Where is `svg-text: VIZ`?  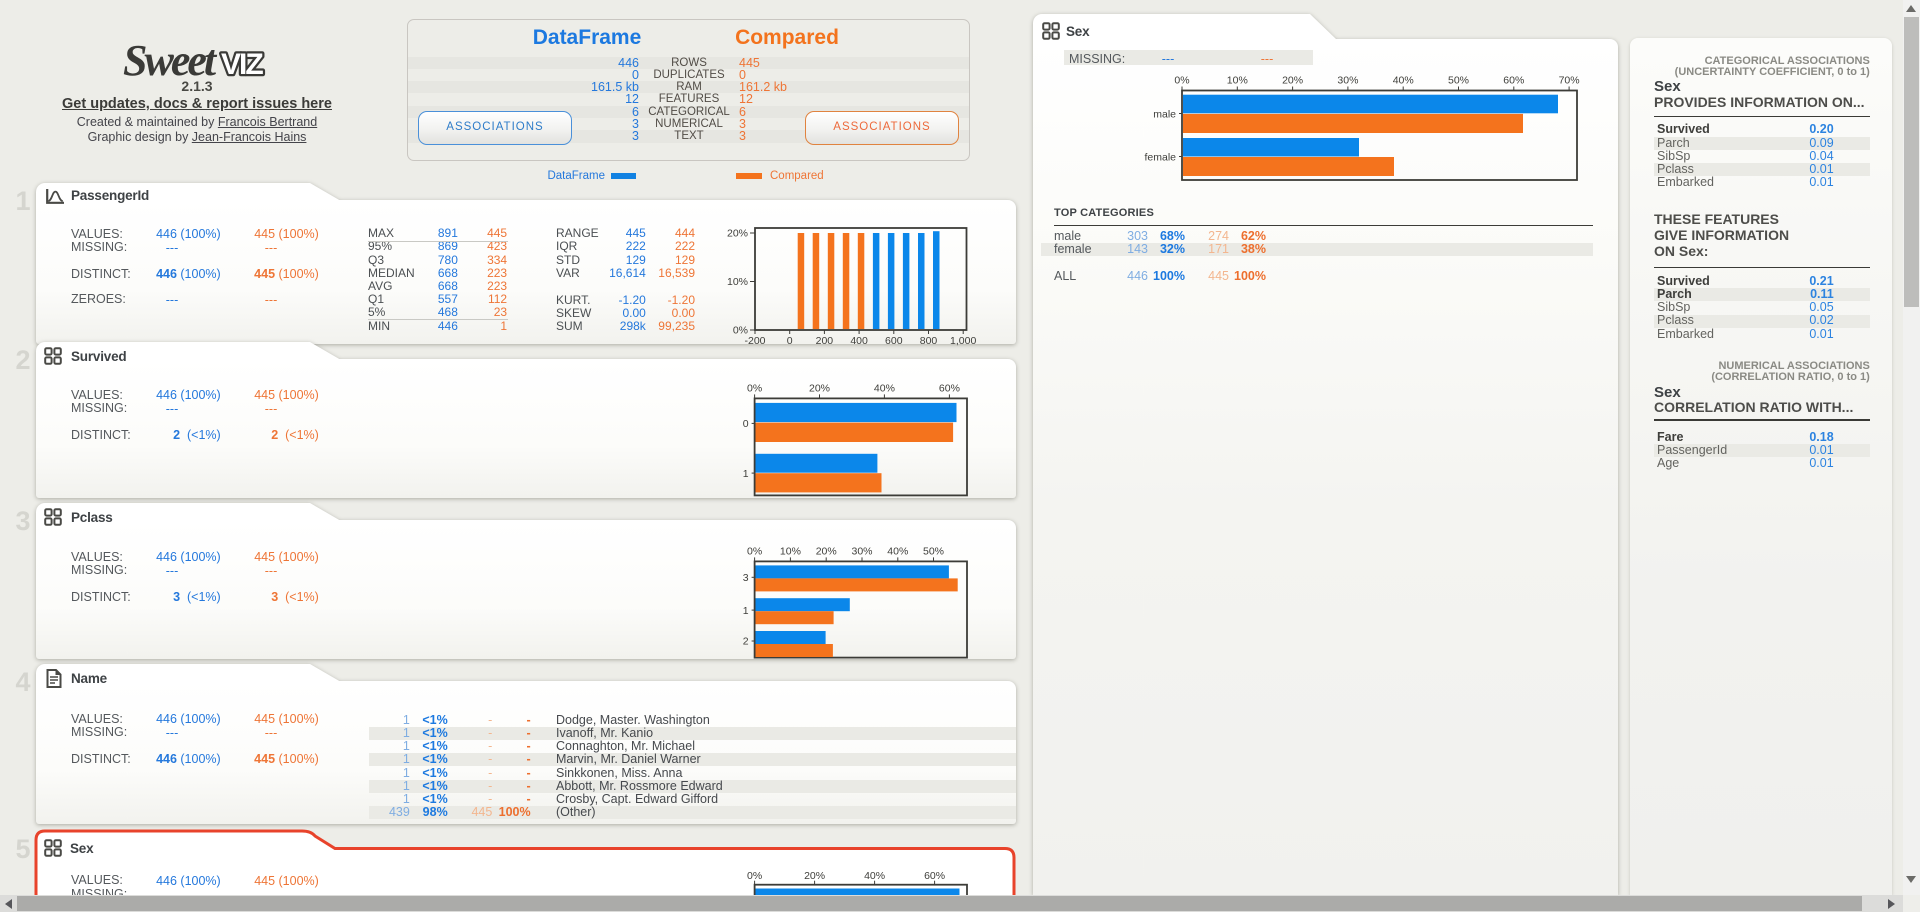 svg-text: VIZ is located at coordinates (242, 64).